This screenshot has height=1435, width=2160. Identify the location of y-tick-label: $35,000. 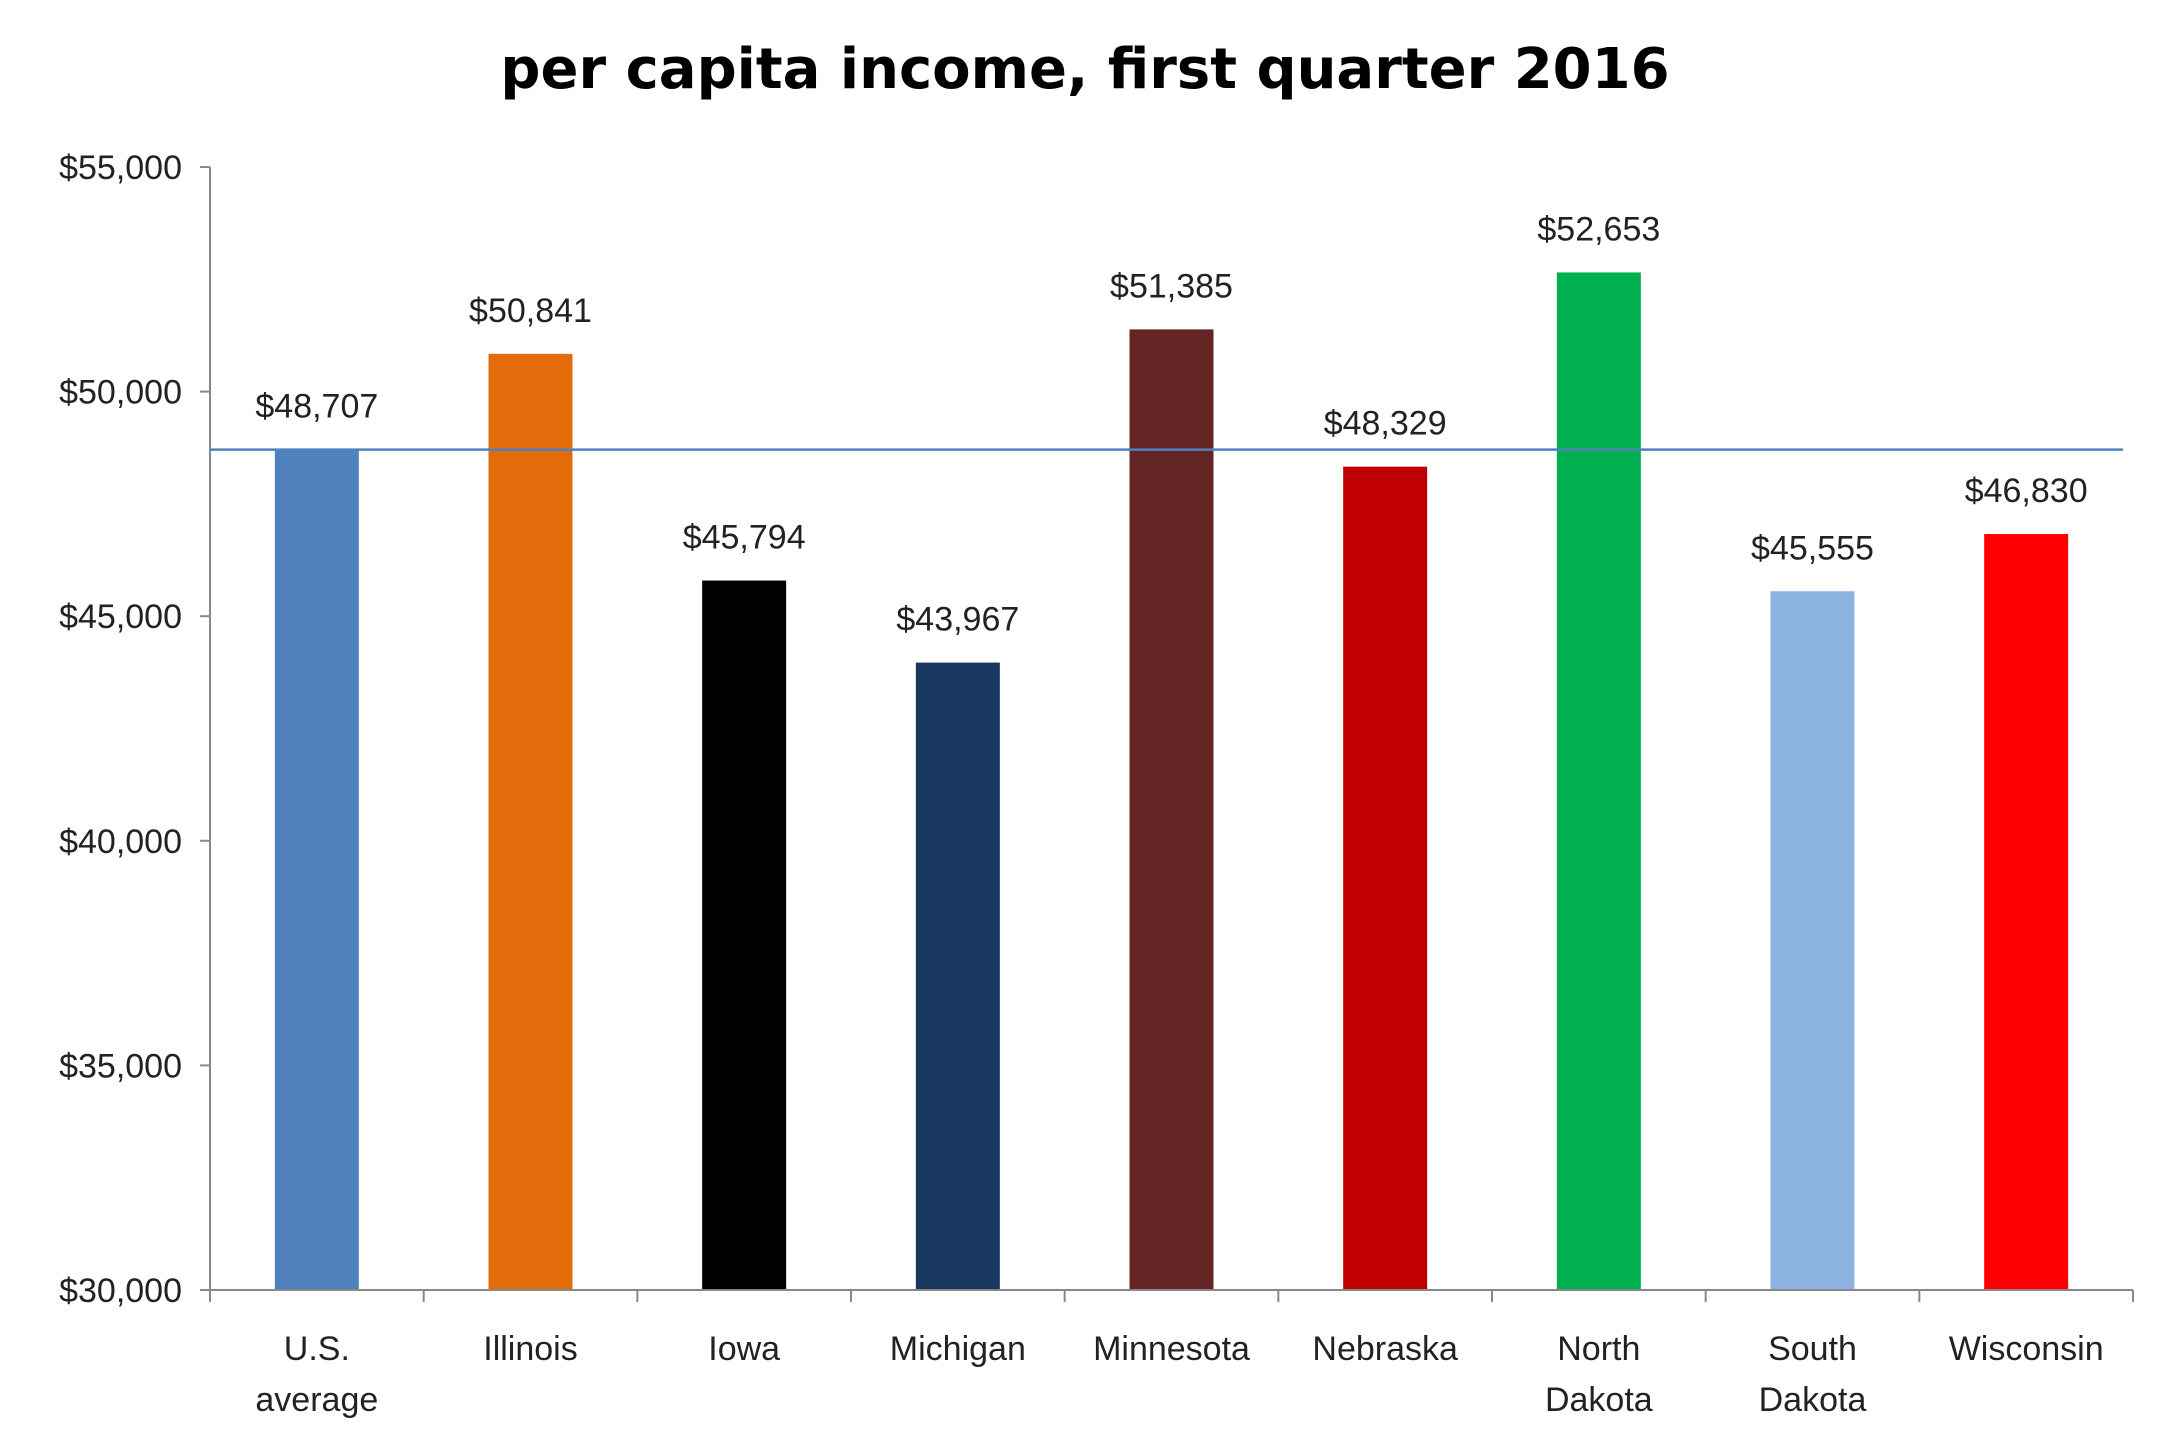
(120, 1066).